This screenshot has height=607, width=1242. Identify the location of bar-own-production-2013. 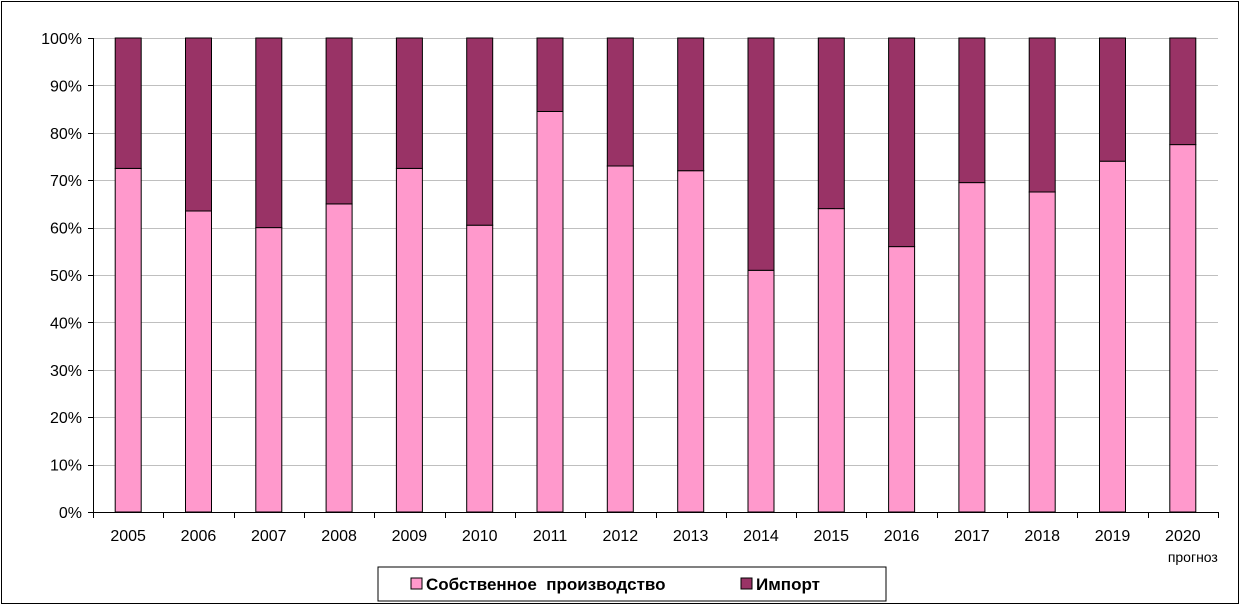
(691, 341).